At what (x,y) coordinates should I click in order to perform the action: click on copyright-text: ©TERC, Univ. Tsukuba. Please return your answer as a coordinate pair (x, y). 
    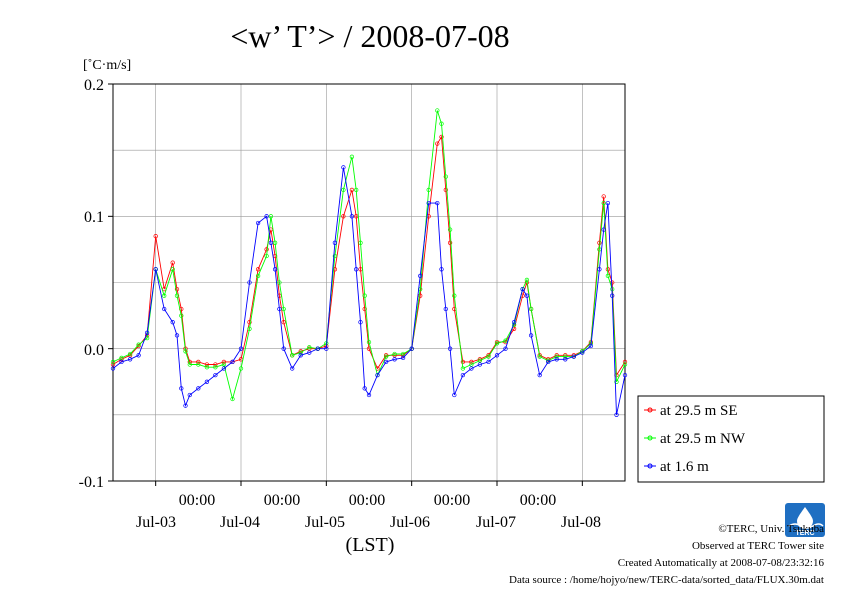
    Looking at the image, I should click on (771, 529).